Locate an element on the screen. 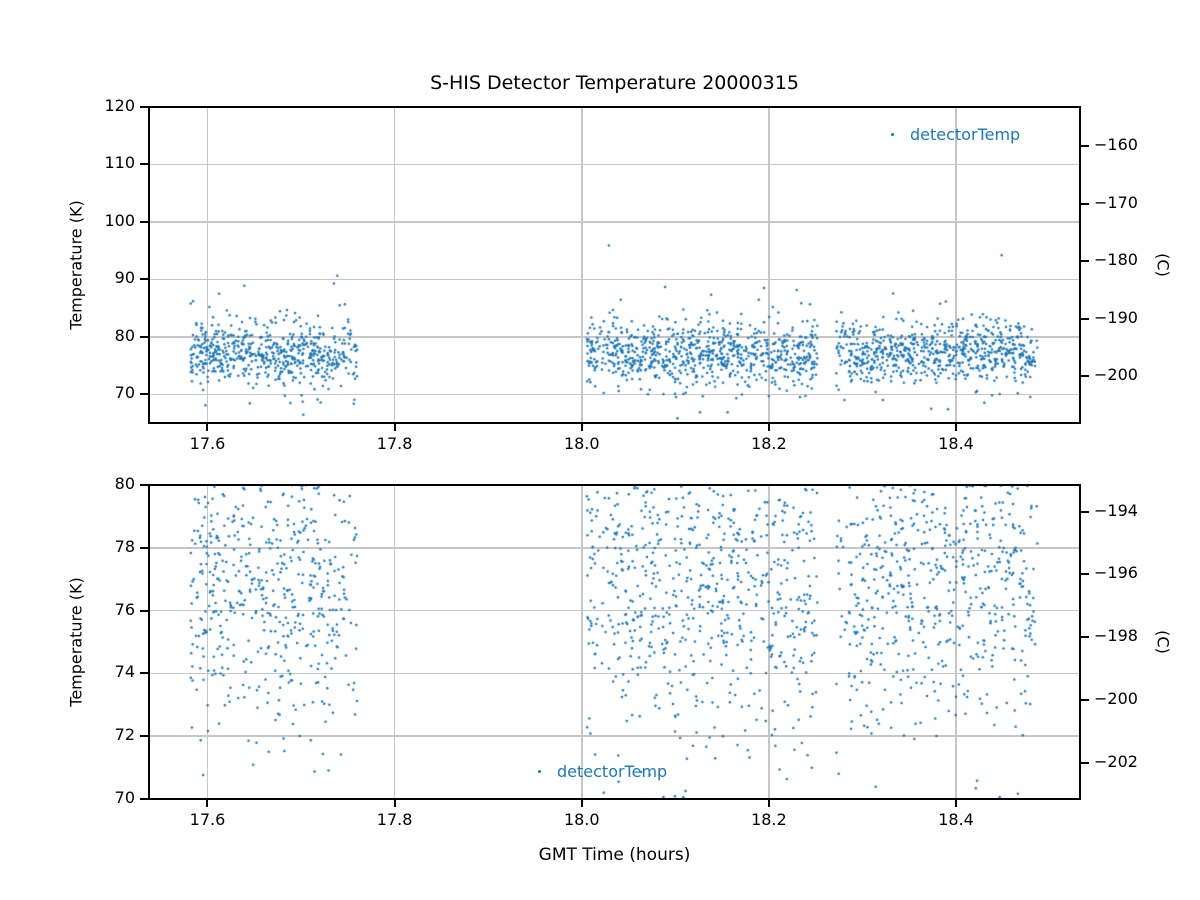 The image size is (1200, 900). y-tick-label-right: −196 is located at coordinates (1116, 573).